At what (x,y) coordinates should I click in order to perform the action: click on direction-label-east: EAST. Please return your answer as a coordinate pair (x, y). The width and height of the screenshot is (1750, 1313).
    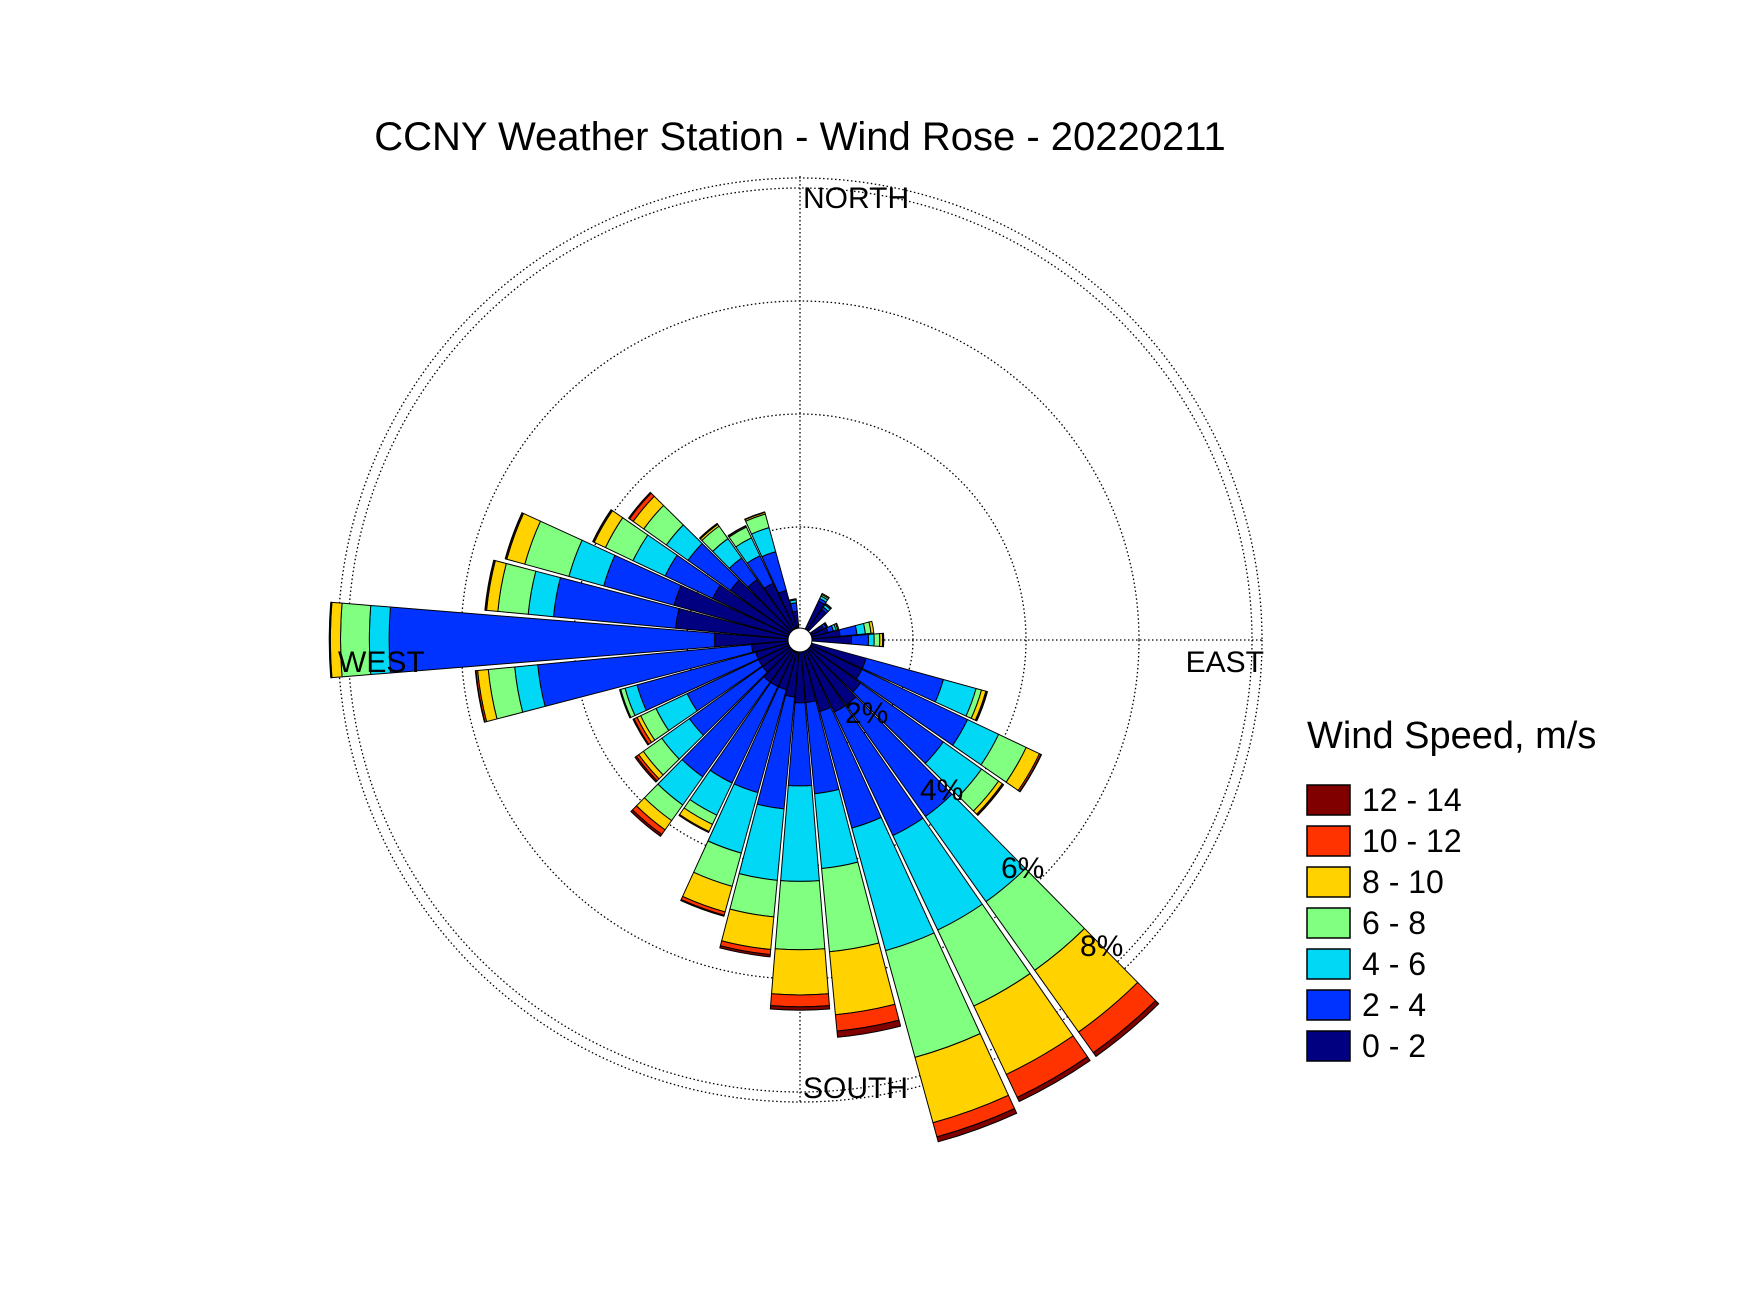
    Looking at the image, I should click on (1225, 662).